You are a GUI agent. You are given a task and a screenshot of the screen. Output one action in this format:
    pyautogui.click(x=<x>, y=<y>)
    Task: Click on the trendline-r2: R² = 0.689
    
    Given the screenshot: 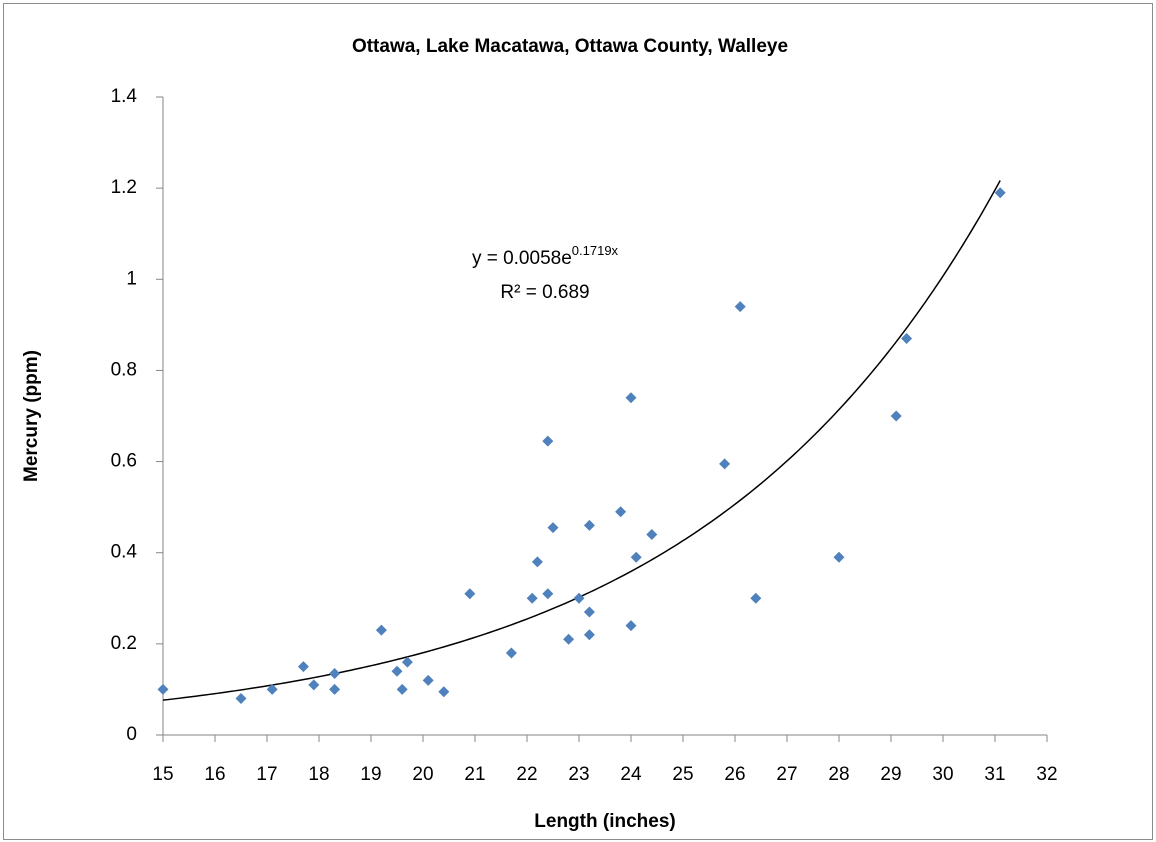 What is the action you would take?
    pyautogui.click(x=544, y=292)
    